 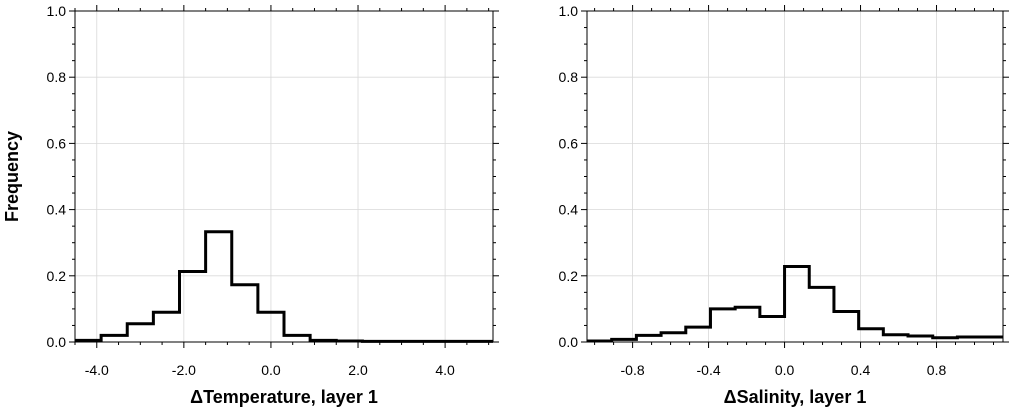 I want to click on y-axis-title: Frequency, so click(x=12, y=176).